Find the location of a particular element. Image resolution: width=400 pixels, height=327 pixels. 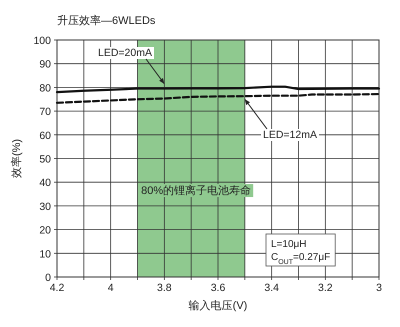

y-axis-title: 效率(%) is located at coordinates (16, 158).